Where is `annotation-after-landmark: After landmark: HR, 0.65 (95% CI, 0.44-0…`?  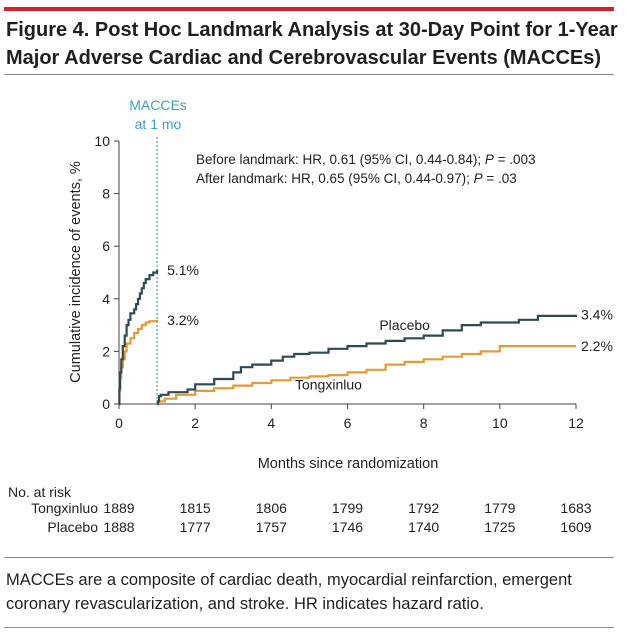 annotation-after-landmark: After landmark: HR, 0.65 (95% CI, 0.44-0… is located at coordinates (356, 178).